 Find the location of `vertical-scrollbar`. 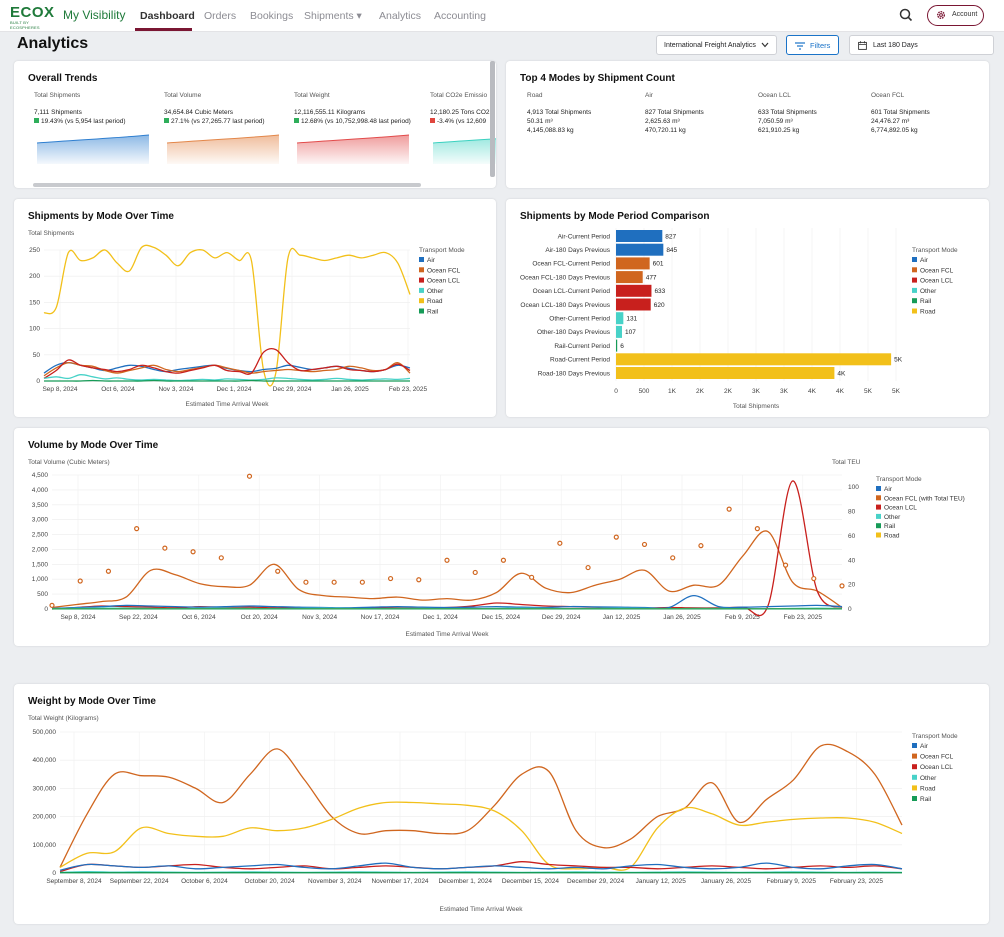

vertical-scrollbar is located at coordinates (492, 119).